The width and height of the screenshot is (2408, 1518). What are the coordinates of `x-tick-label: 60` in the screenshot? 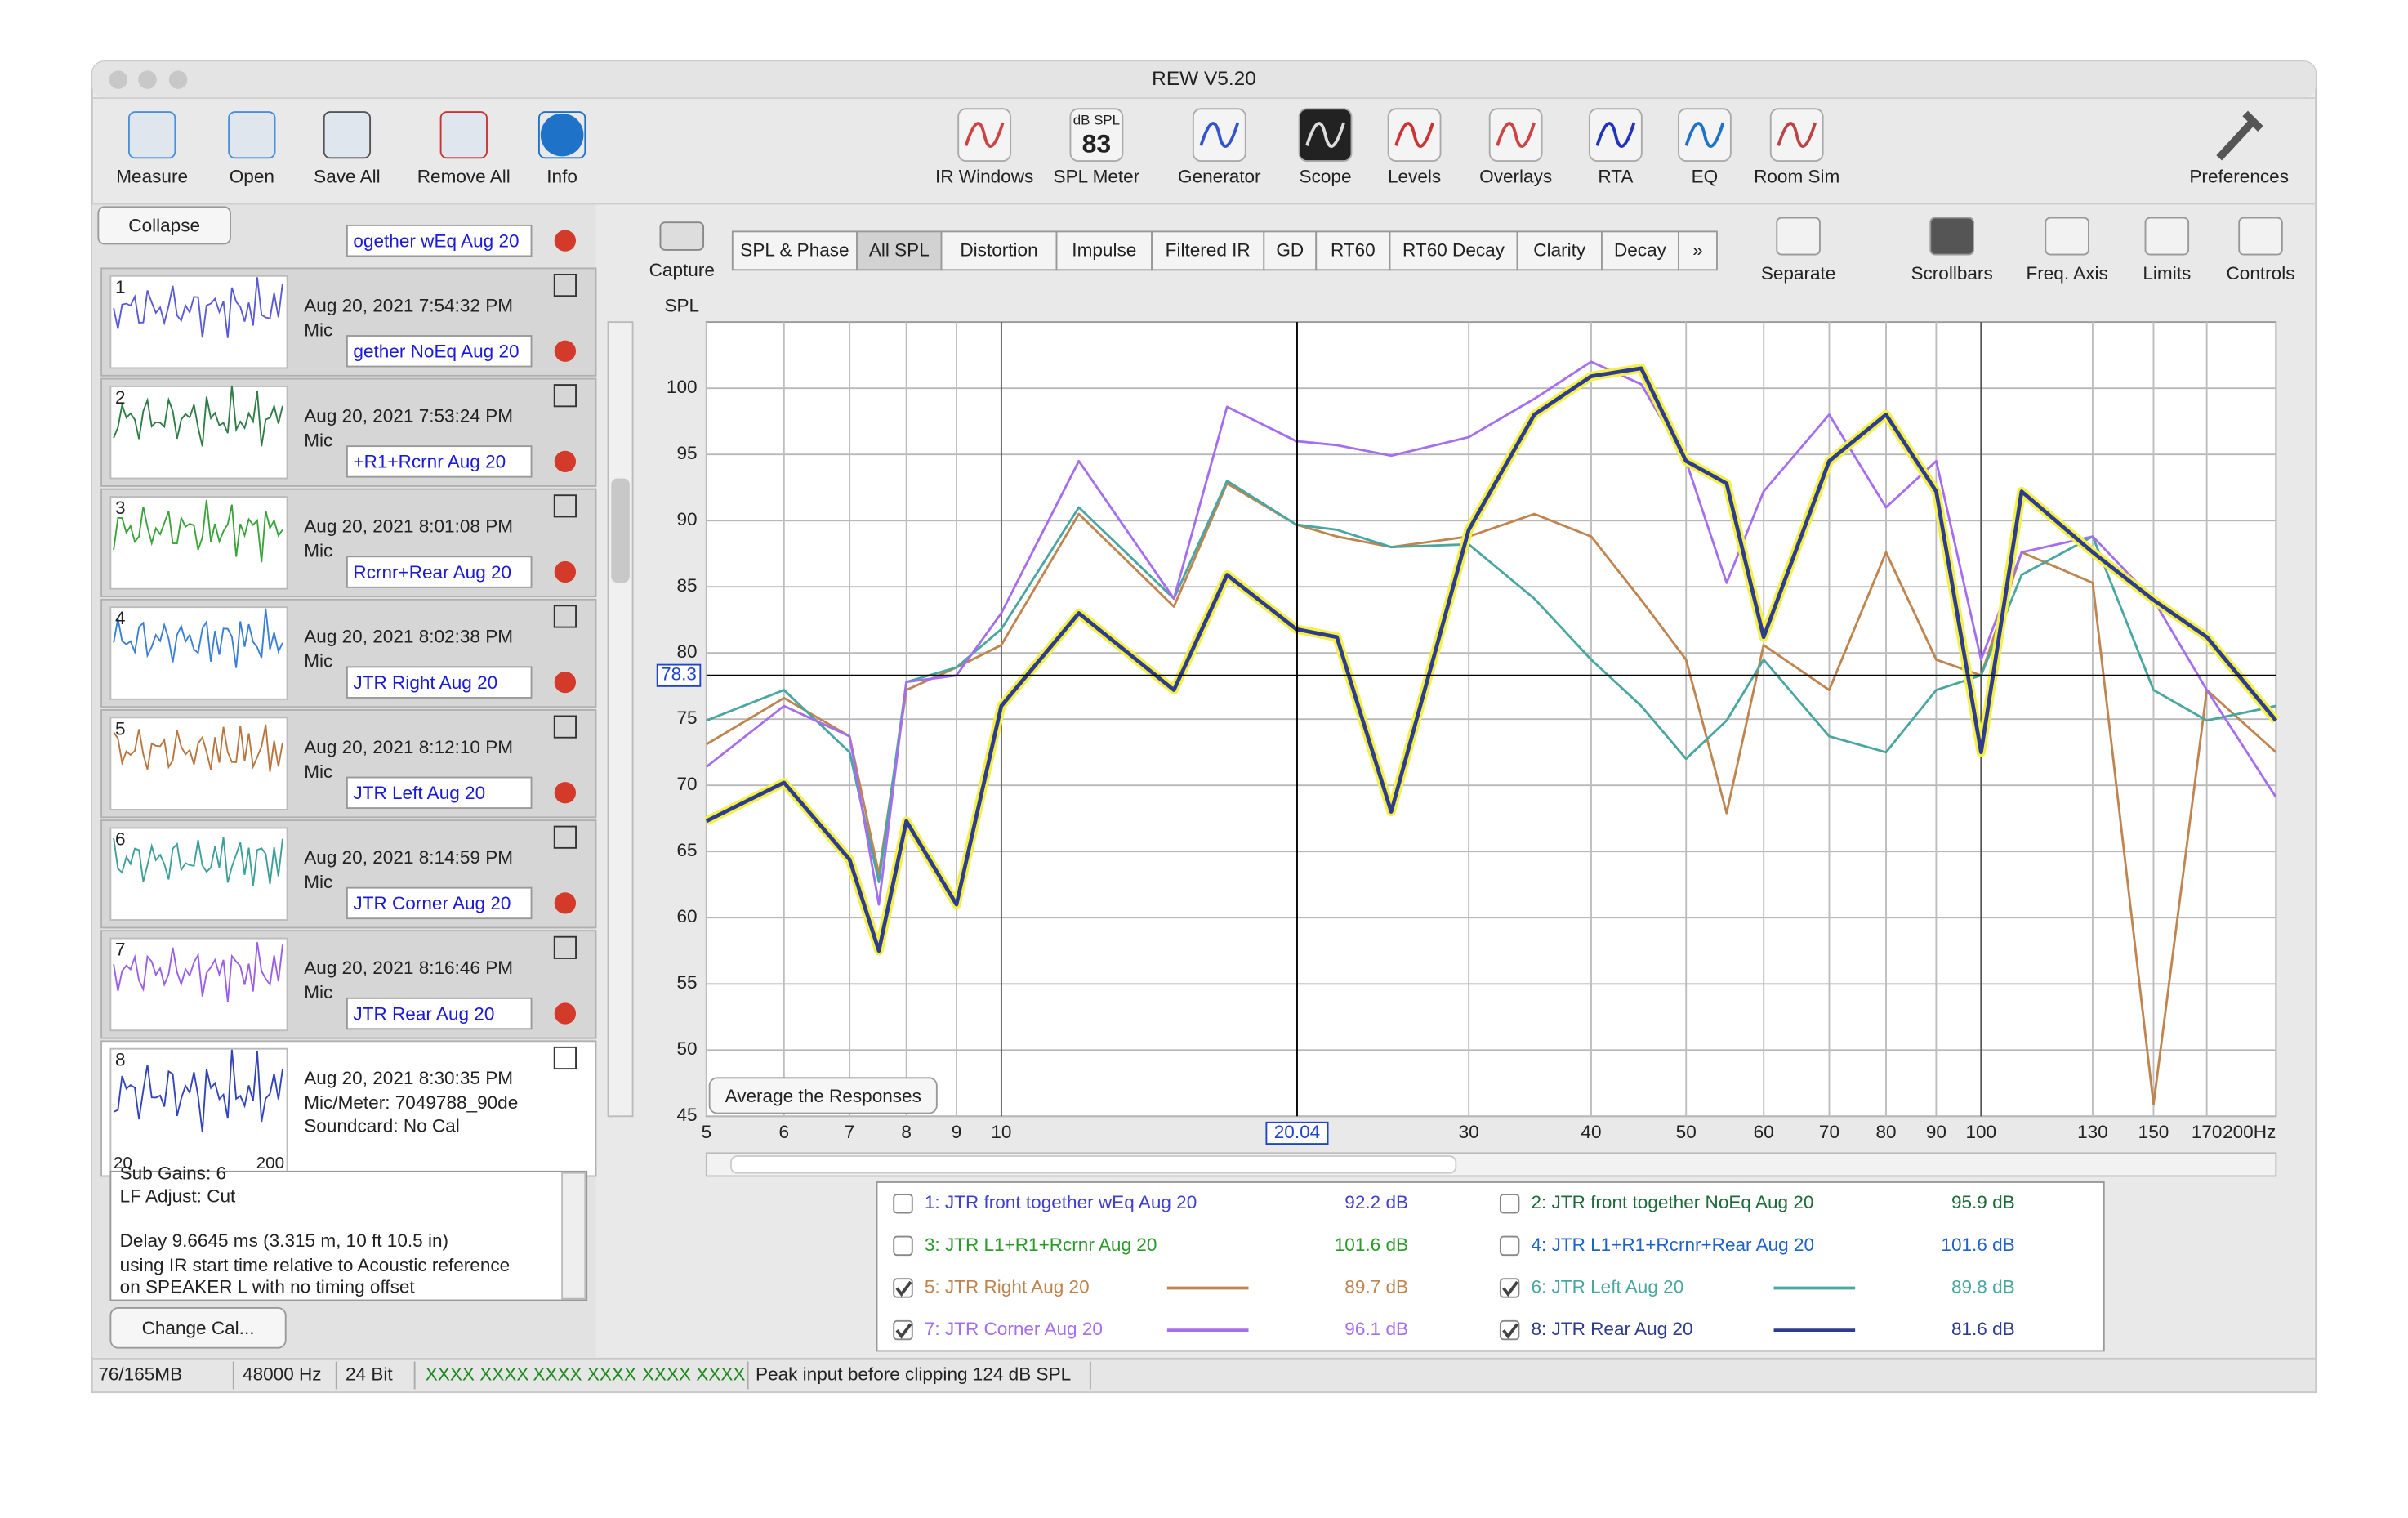 It's located at (1764, 1132).